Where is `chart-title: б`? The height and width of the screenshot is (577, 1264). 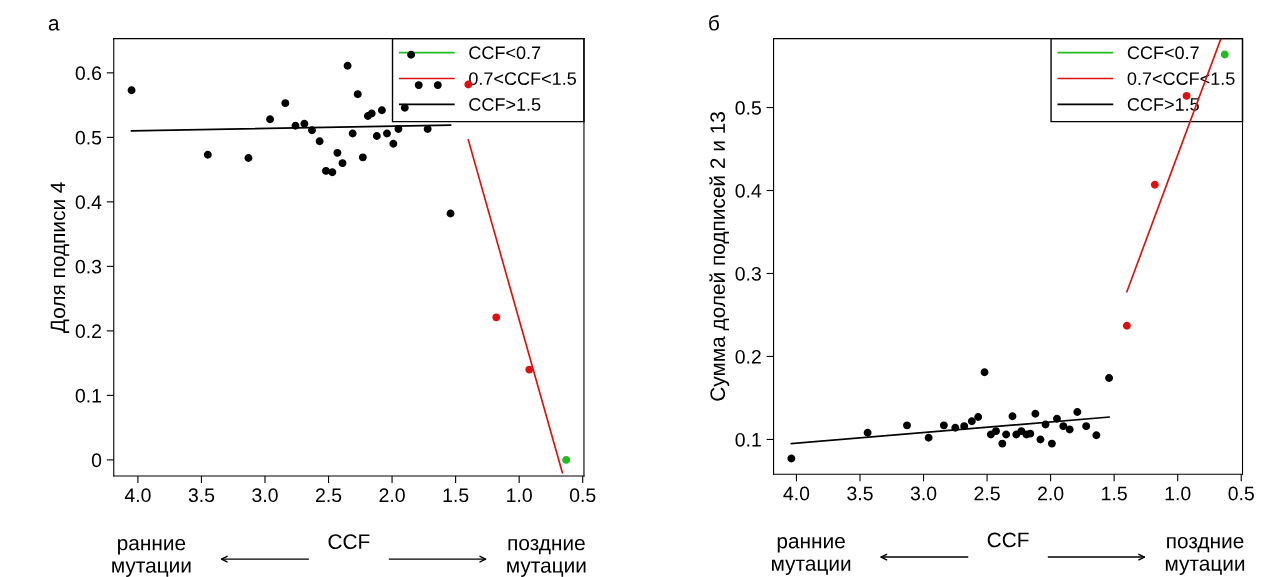 chart-title: б is located at coordinates (714, 23).